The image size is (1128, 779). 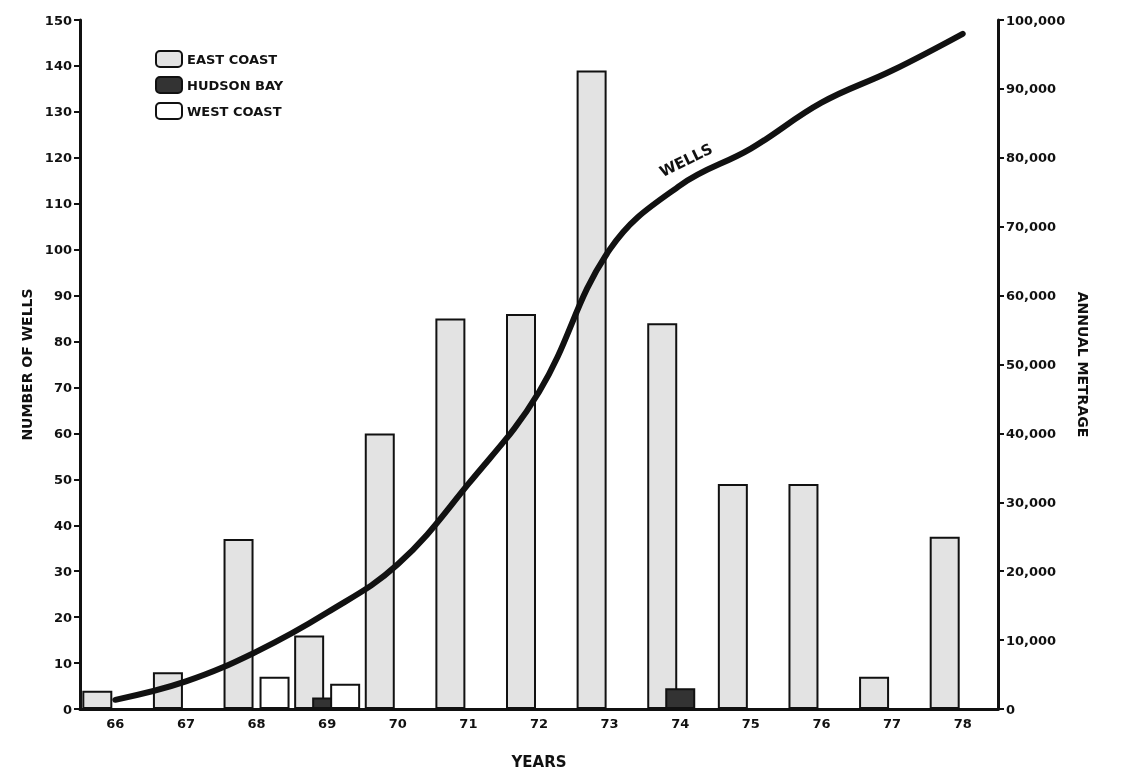 What do you see at coordinates (67, 709) in the screenshot?
I see `y-tick-label: 0` at bounding box center [67, 709].